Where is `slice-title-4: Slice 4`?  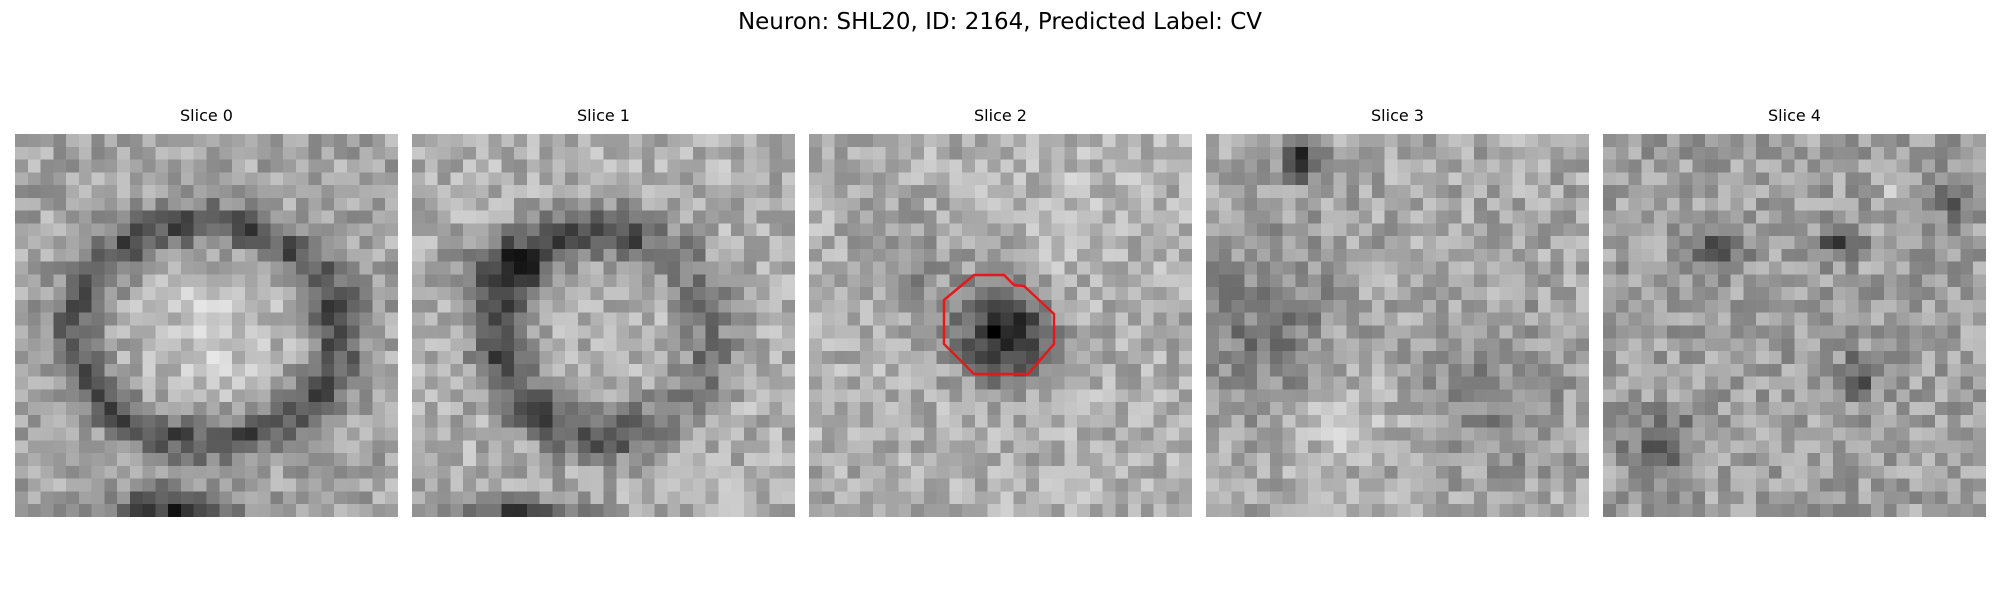 slice-title-4: Slice 4 is located at coordinates (1794, 115).